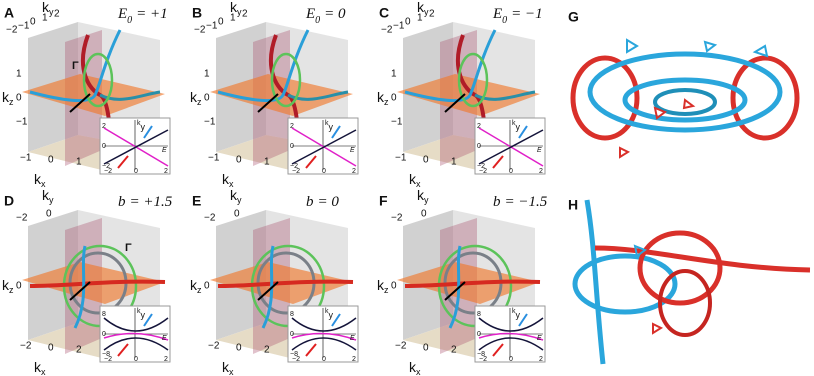 This screenshot has height=376, width=814. What do you see at coordinates (145, 202) in the screenshot?
I see `parameter: b = +1.5` at bounding box center [145, 202].